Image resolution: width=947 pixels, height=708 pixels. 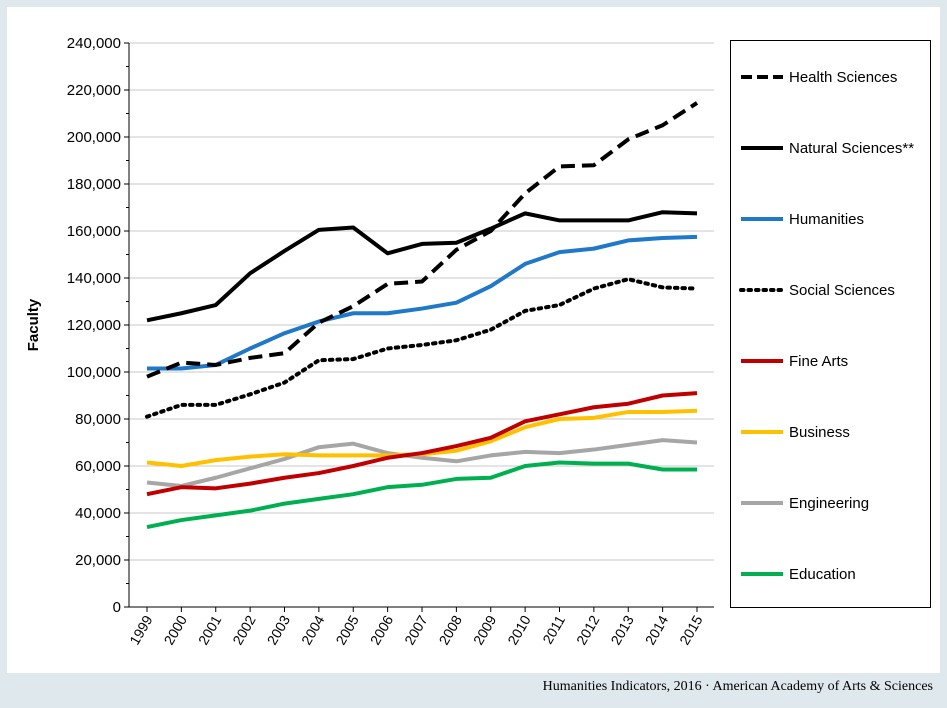 I want to click on y-tick-label: 60,000, so click(x=98, y=466).